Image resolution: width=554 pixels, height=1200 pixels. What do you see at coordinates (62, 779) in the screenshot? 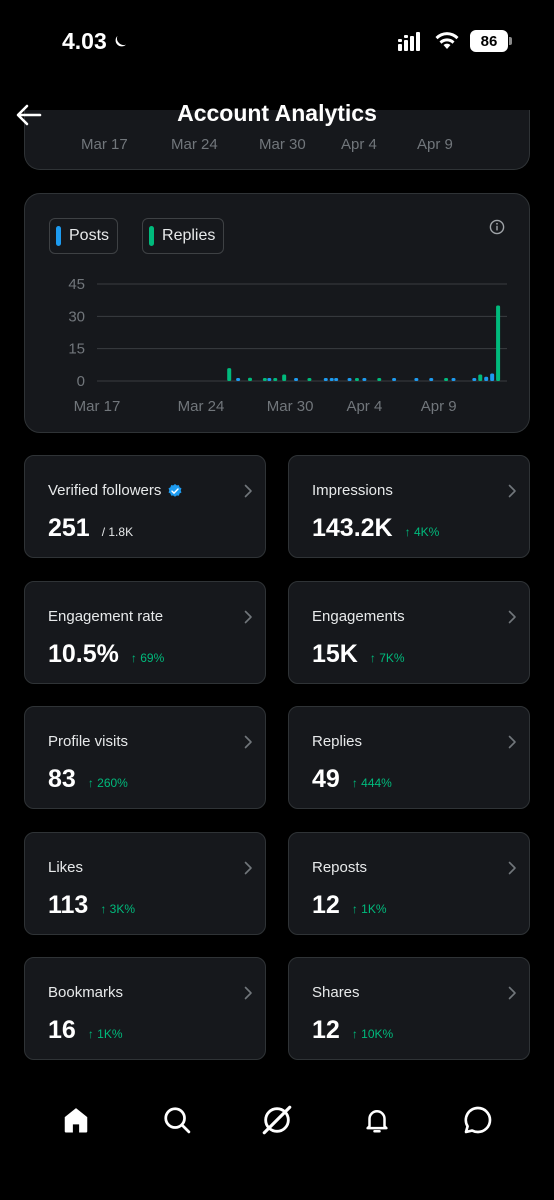
I see `metric-value: 83` at bounding box center [62, 779].